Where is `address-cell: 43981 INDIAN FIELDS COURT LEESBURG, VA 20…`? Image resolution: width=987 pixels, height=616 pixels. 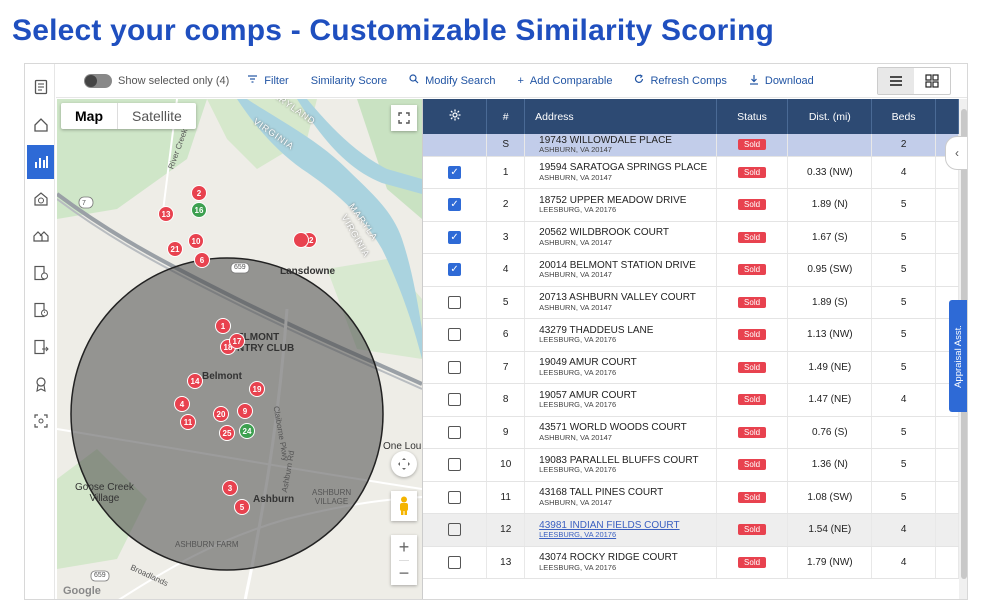
address-cell: 43981 INDIAN FIELDS COURT LEESBURG, VA 20… is located at coordinates (620, 530).